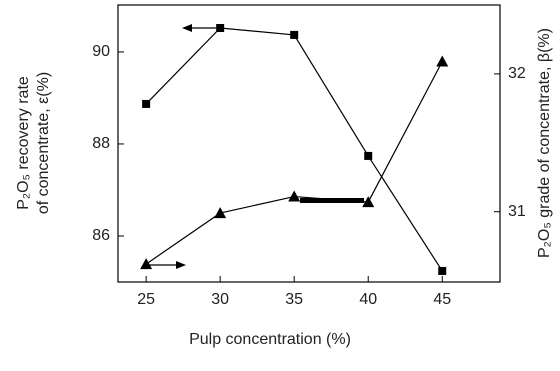  What do you see at coordinates (101, 143) in the screenshot?
I see `y-tick-label: 88` at bounding box center [101, 143].